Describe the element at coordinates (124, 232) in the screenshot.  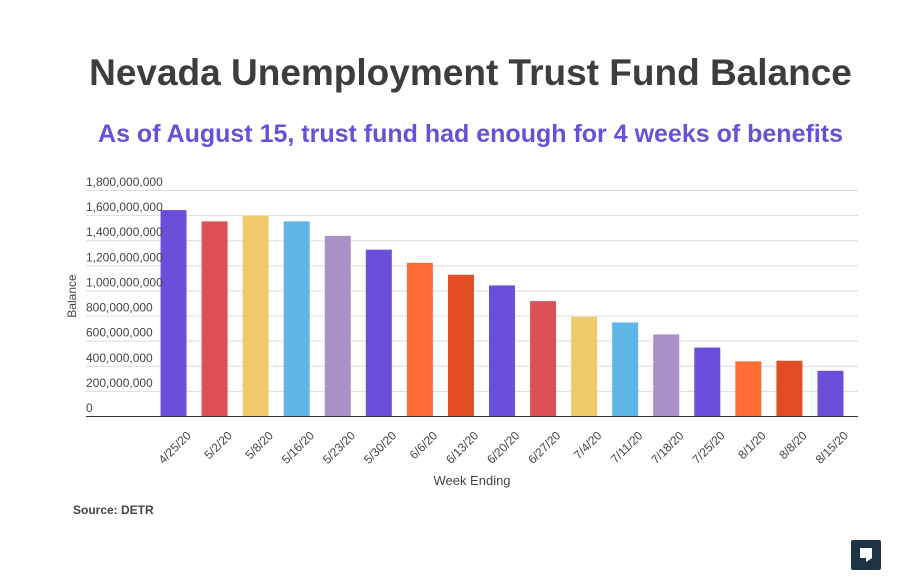
I see `y-tick-label: 1,400,000,000` at that location.